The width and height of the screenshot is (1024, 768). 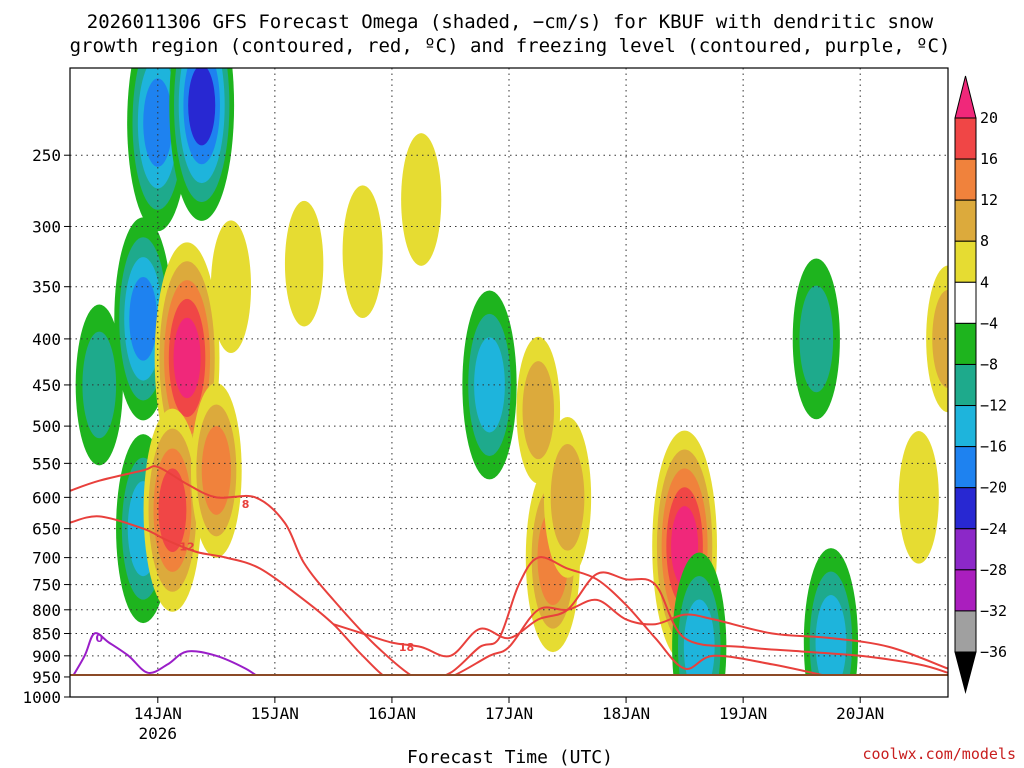 I want to click on ground-surface, so click(x=509, y=675).